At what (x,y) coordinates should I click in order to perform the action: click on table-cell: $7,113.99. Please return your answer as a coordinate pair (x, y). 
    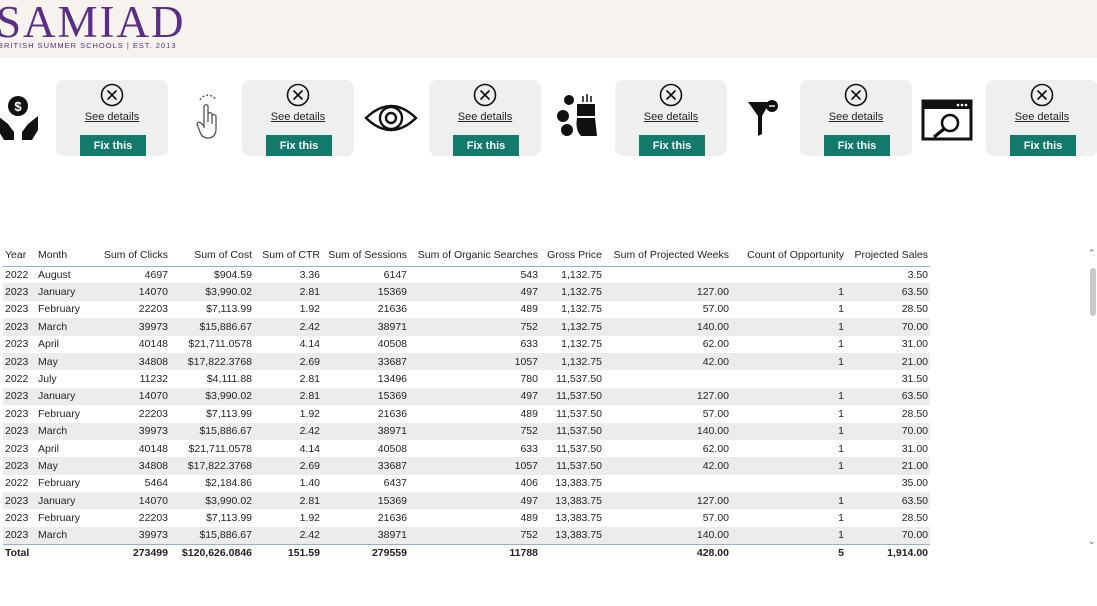
    Looking at the image, I should click on (229, 309).